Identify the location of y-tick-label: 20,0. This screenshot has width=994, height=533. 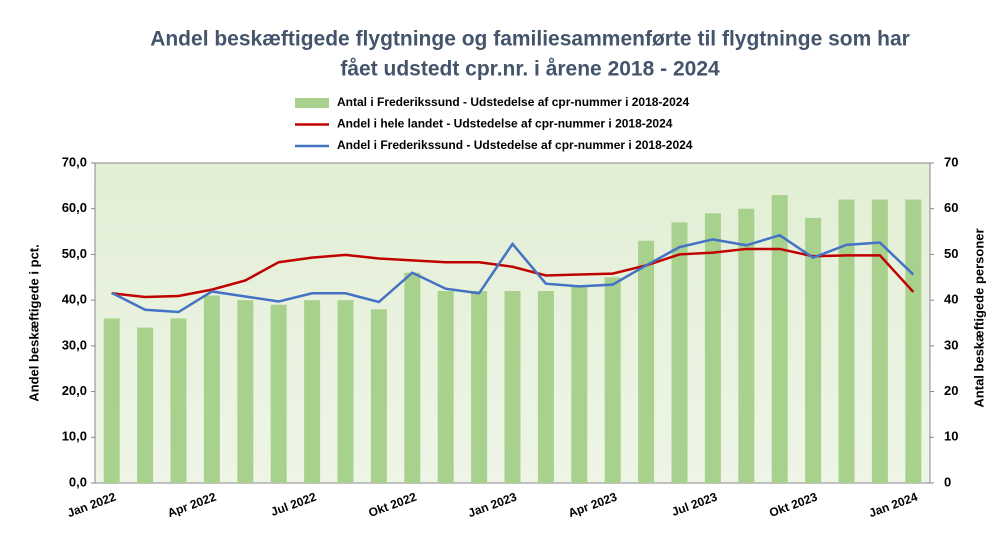
(74, 390).